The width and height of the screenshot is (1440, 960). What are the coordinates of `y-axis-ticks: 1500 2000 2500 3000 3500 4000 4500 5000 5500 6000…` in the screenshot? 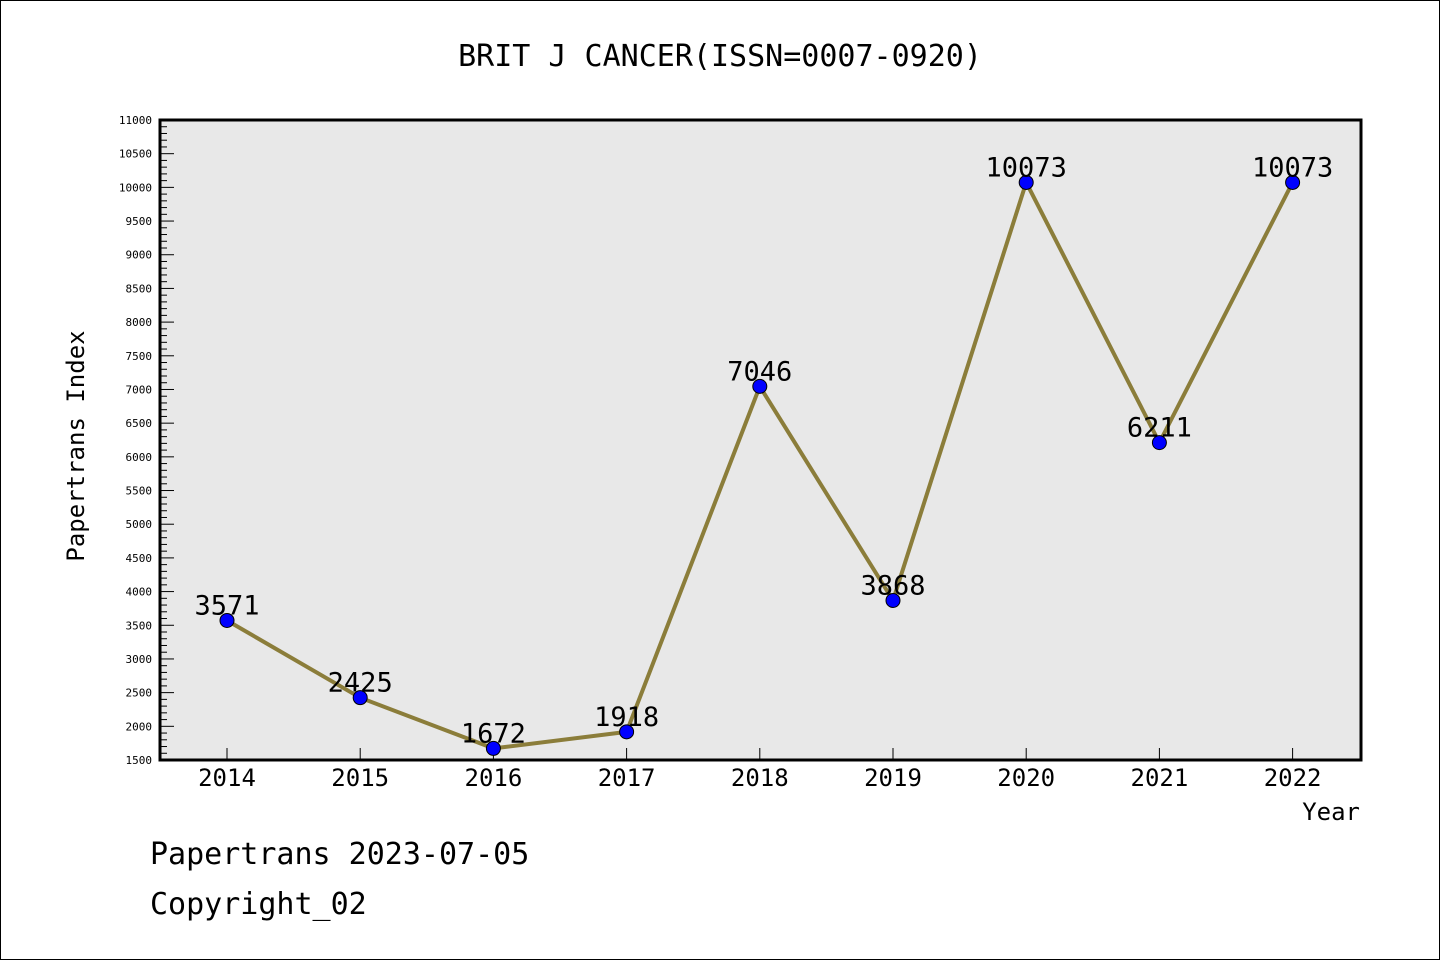 It's located at (146, 440).